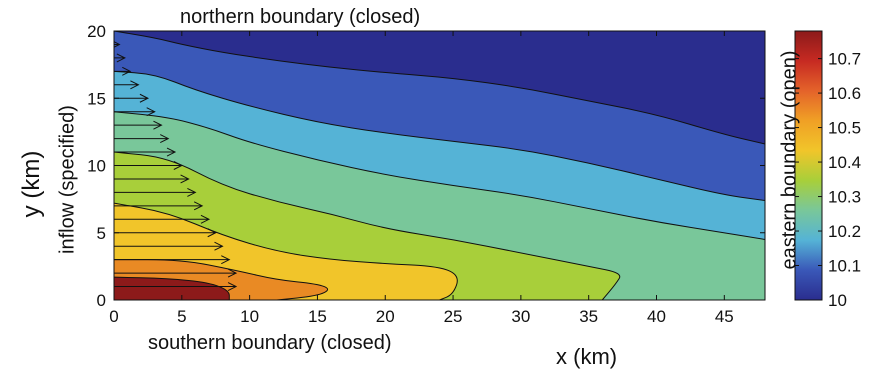 Image resolution: width=878 pixels, height=376 pixels. Describe the element at coordinates (31, 184) in the screenshot. I see `y-axis-label: y (km)` at that location.